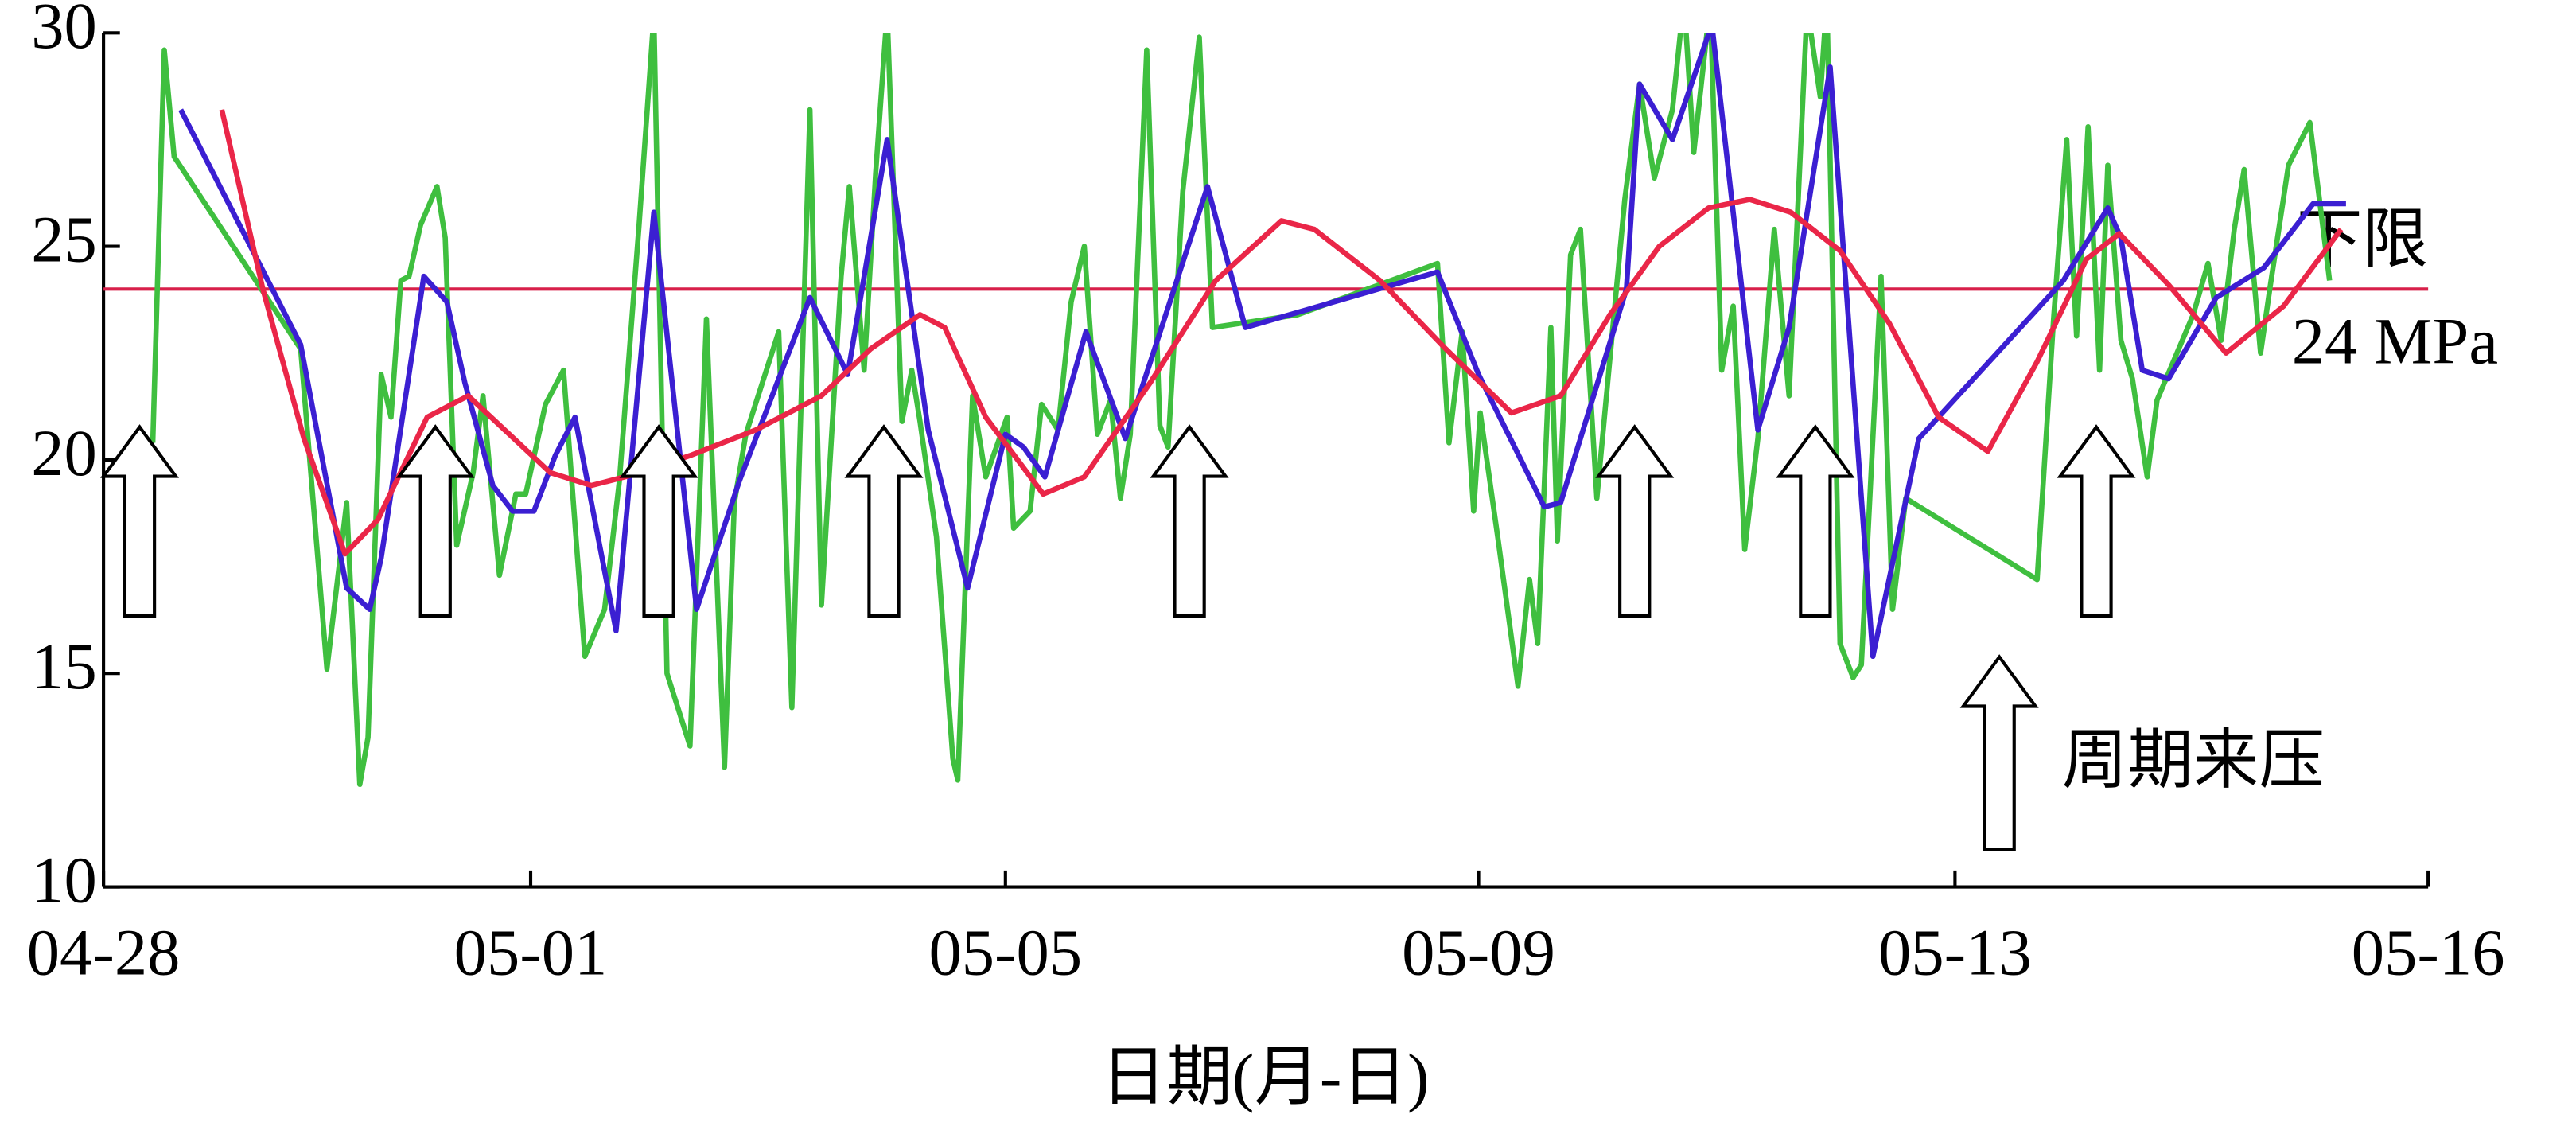 This screenshot has height=1130, width=2576. Describe the element at coordinates (1005, 951) in the screenshot. I see `x-tick-label: 05-05` at that location.